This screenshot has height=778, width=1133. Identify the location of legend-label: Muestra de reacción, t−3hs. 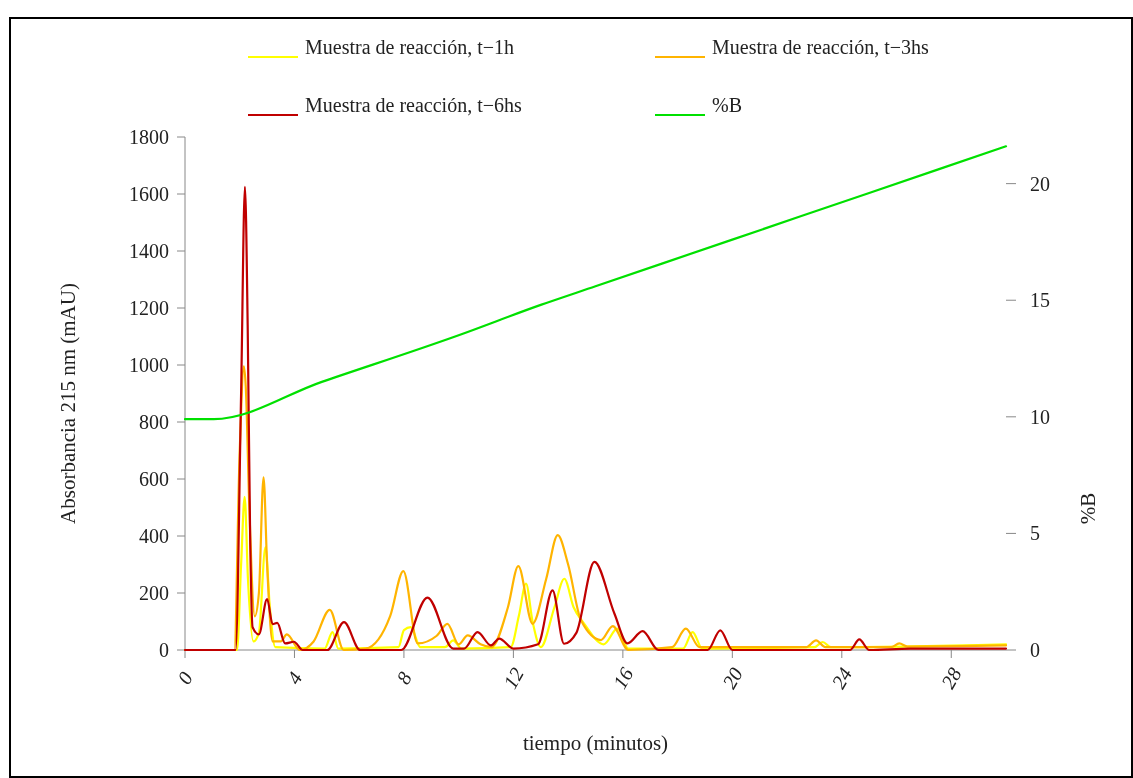
(820, 47).